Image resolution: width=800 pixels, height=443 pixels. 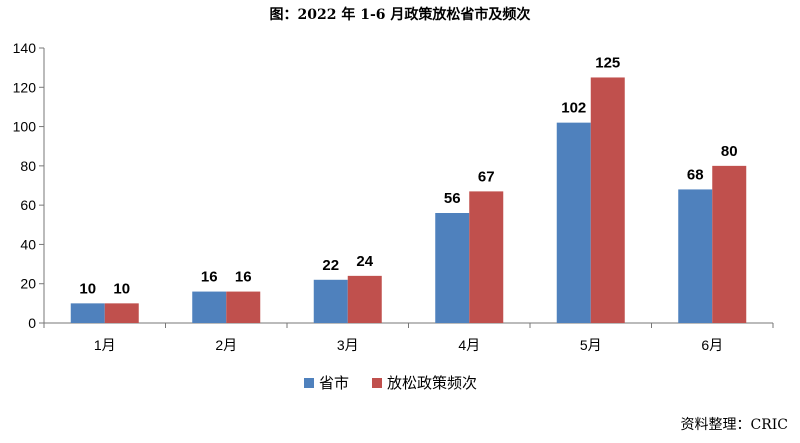 What do you see at coordinates (712, 345) in the screenshot?
I see `x-tick-label: 6月` at bounding box center [712, 345].